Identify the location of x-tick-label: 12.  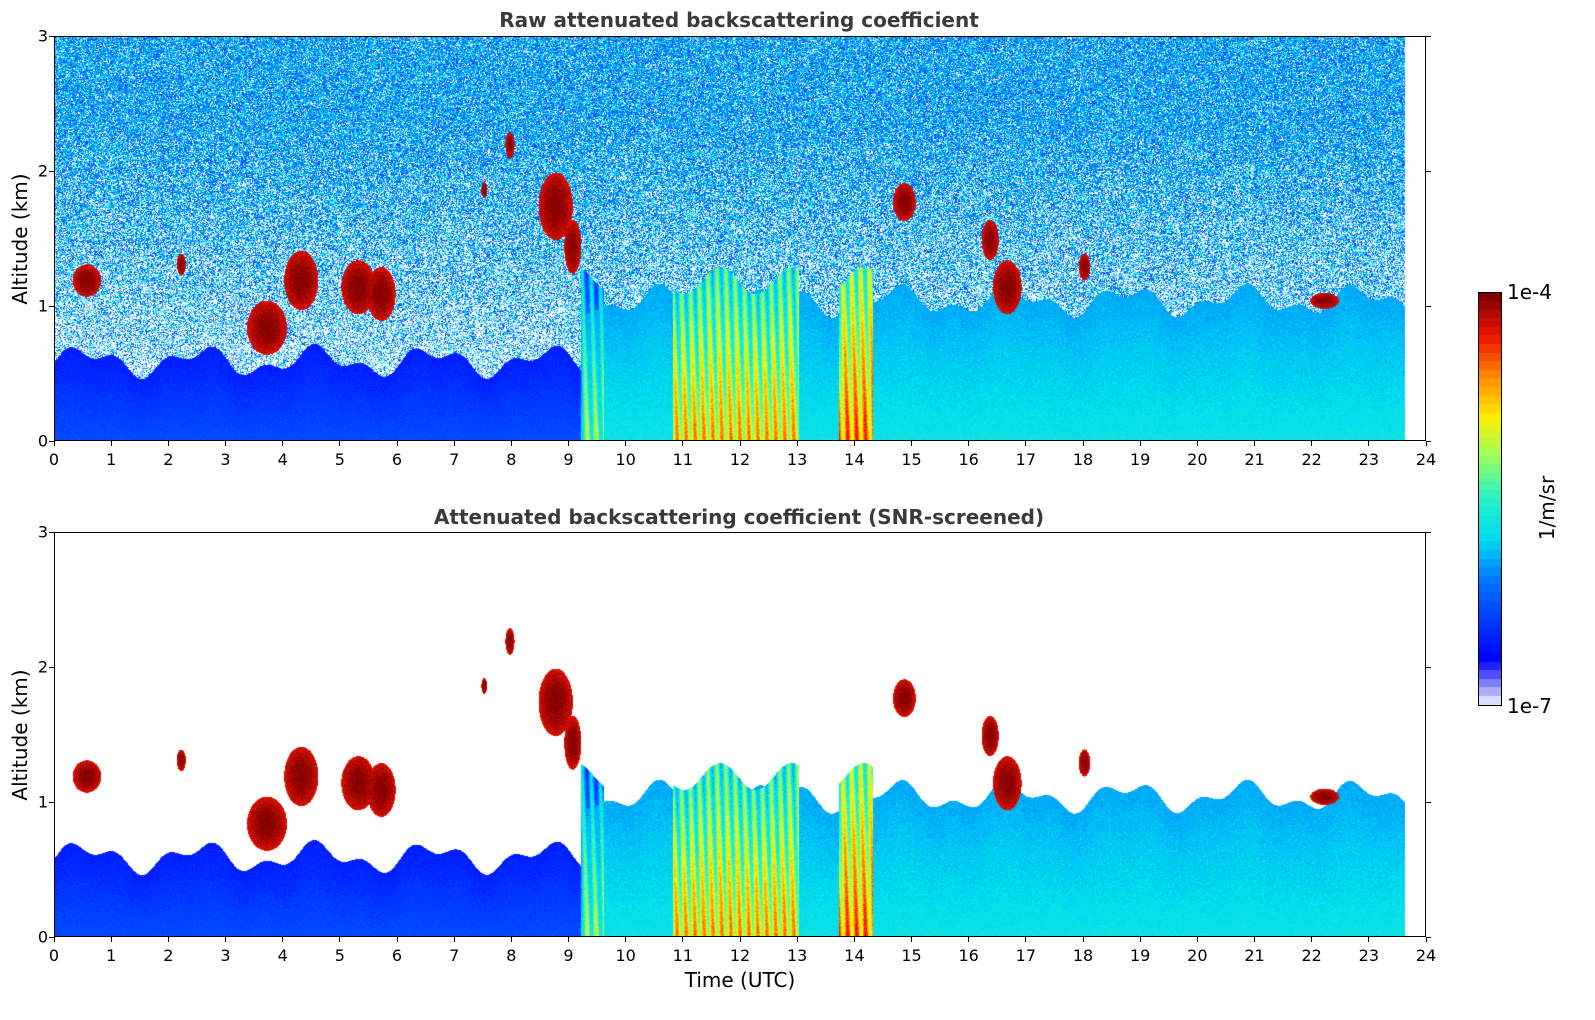
(740, 459).